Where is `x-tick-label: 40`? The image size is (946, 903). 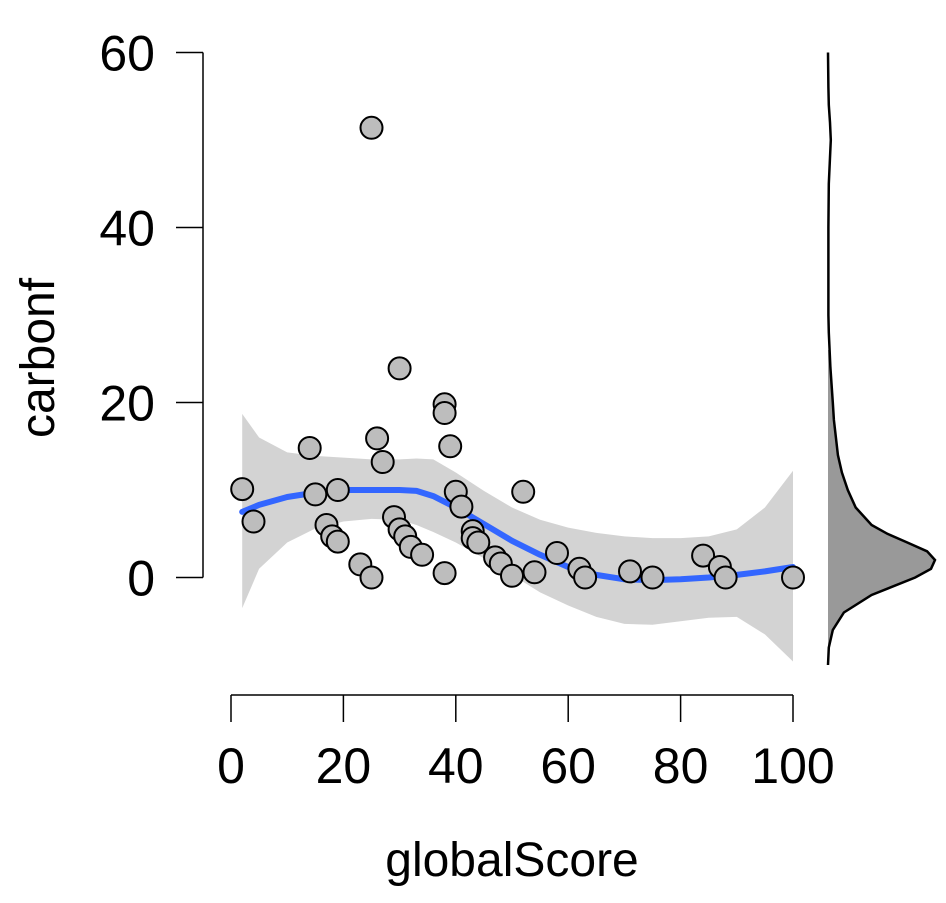
x-tick-label: 40 is located at coordinates (456, 766).